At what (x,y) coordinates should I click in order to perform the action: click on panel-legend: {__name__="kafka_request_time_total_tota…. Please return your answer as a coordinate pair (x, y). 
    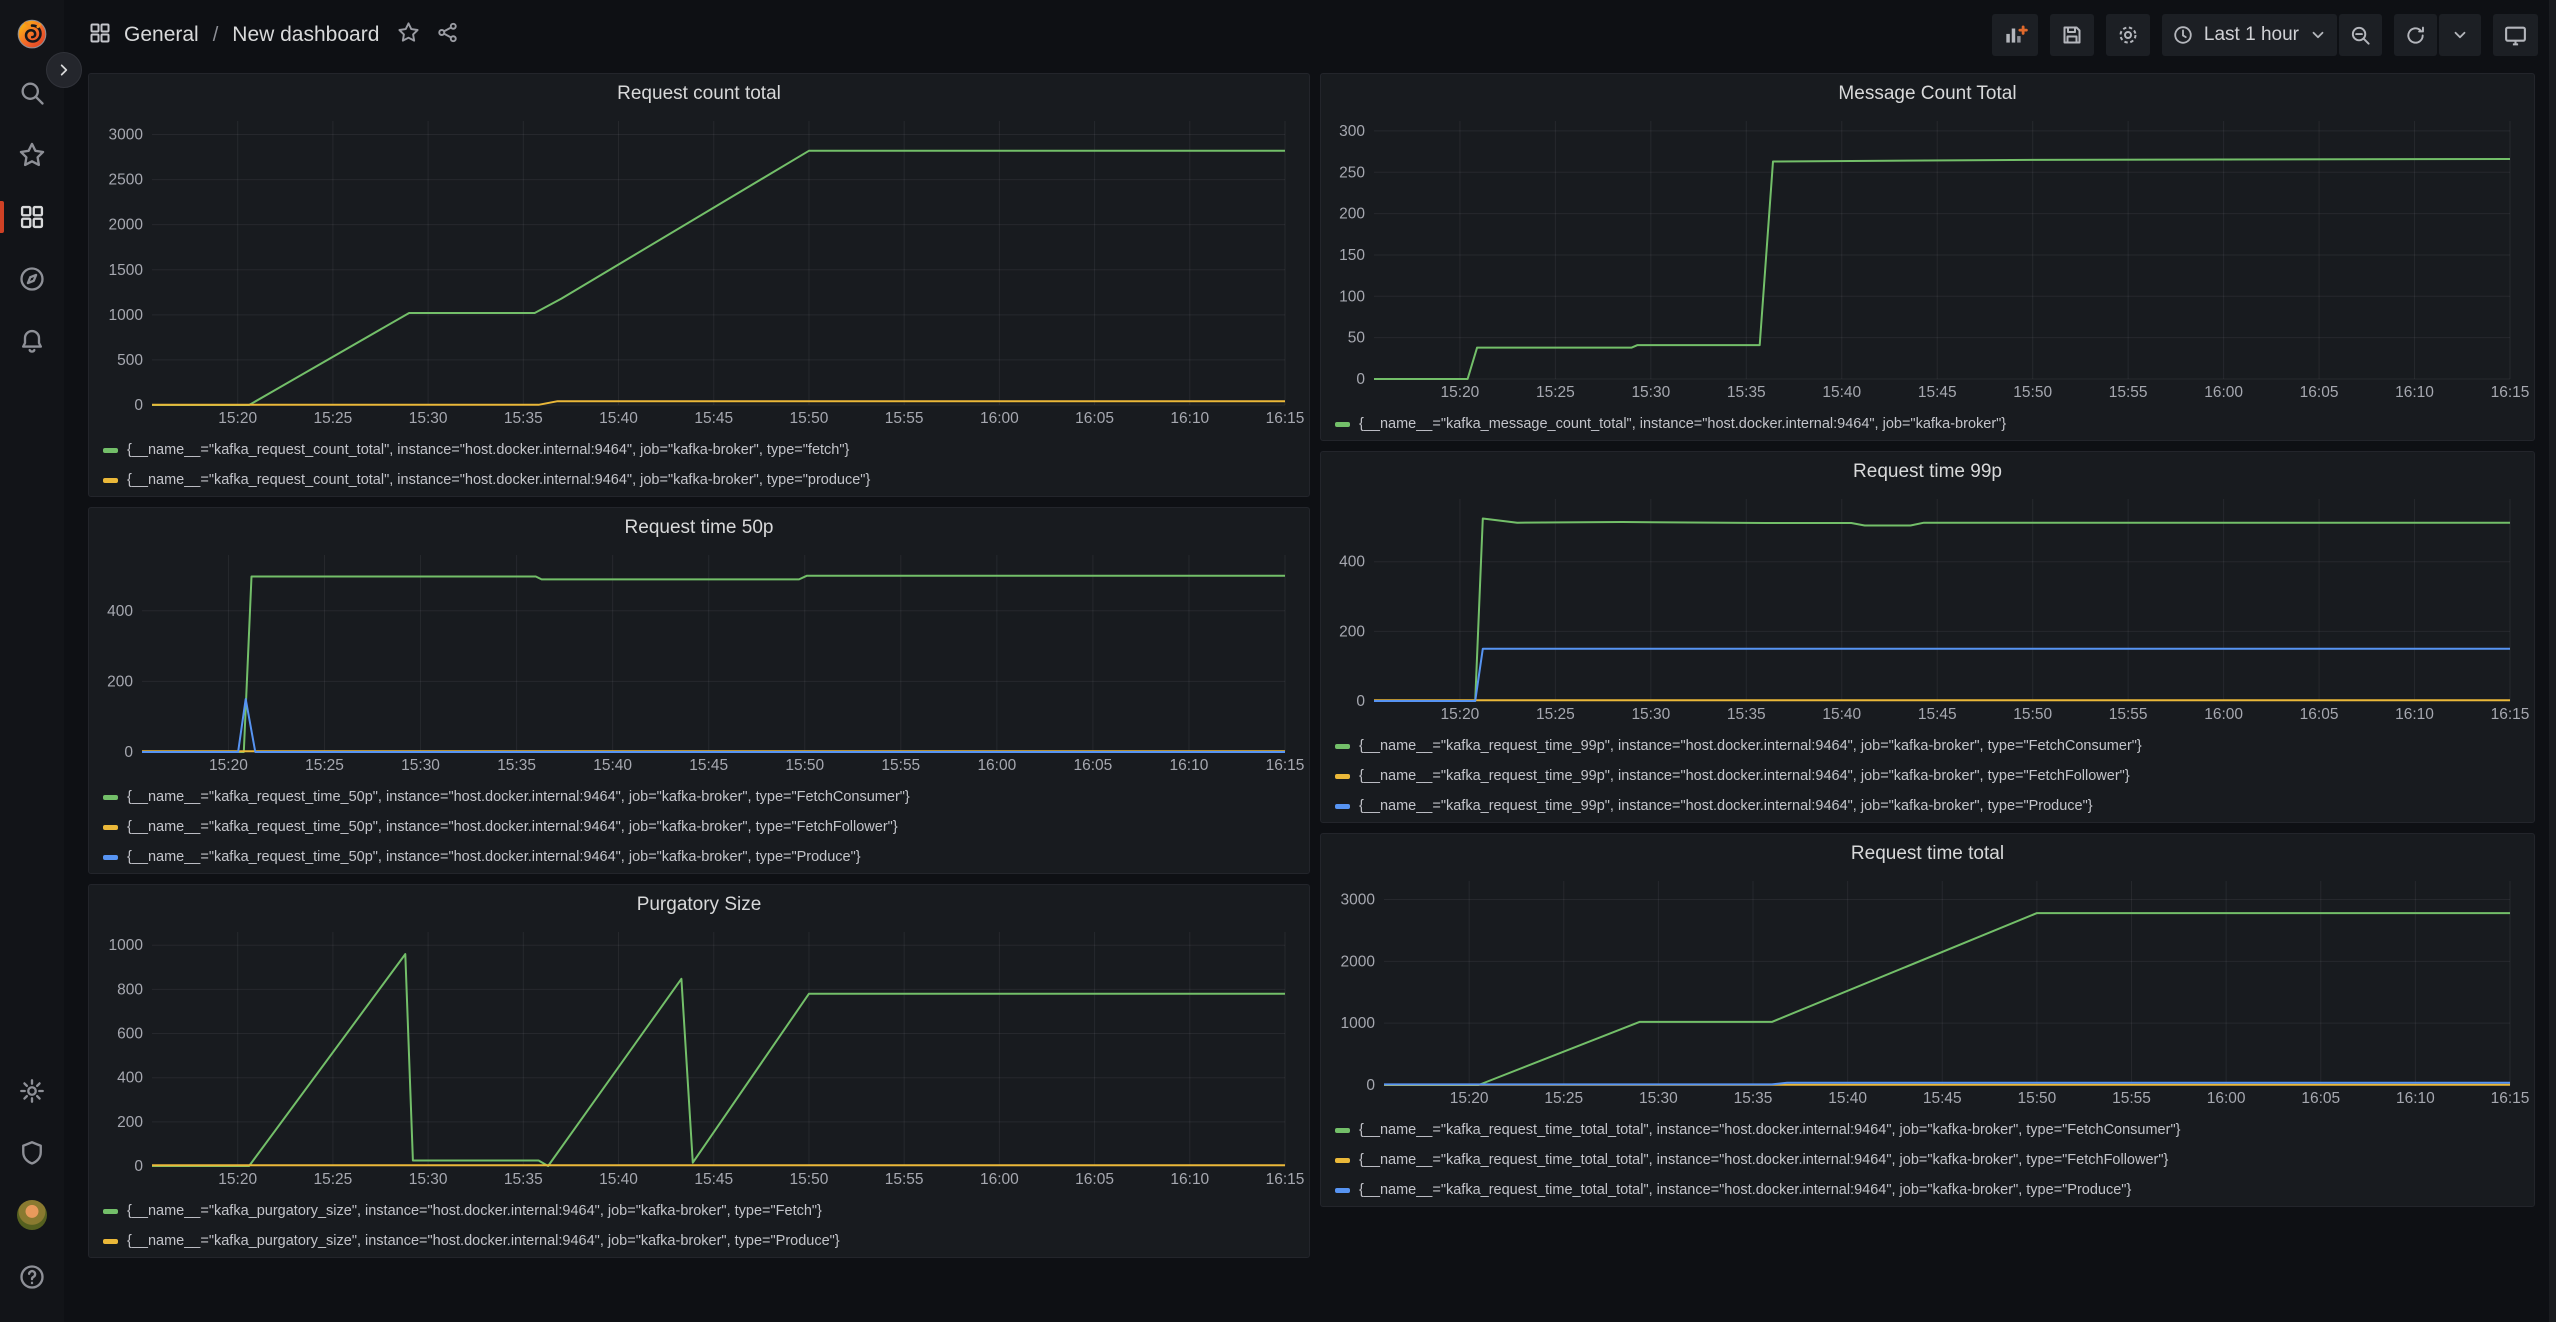
    Looking at the image, I should click on (1927, 1160).